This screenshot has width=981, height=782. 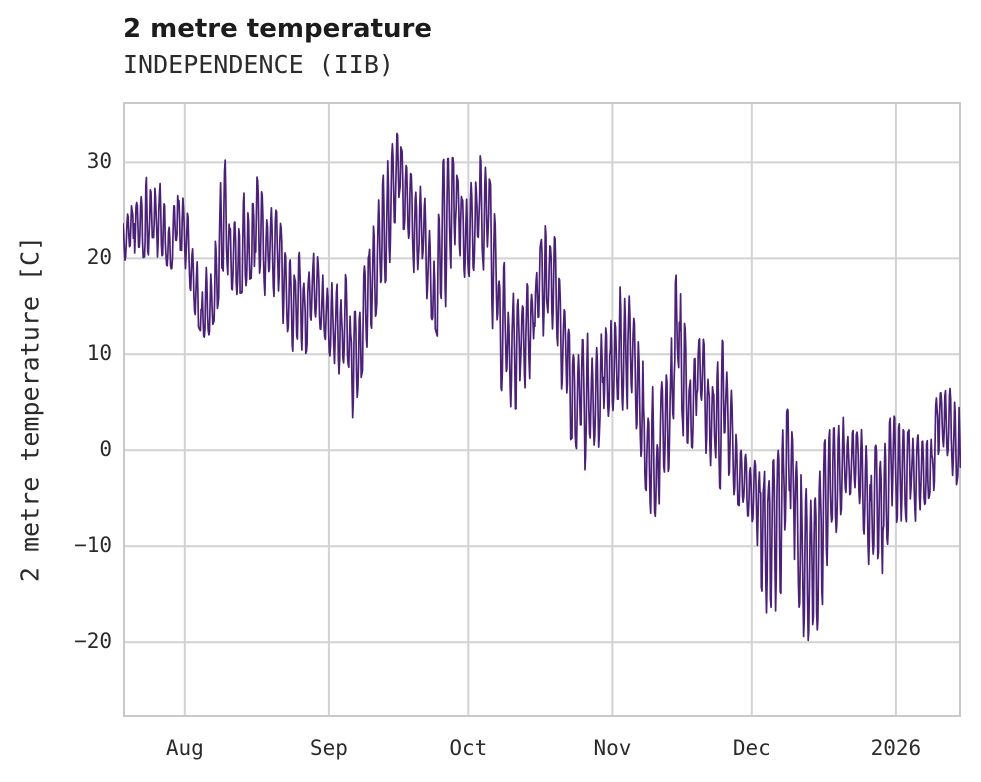 What do you see at coordinates (99, 257) in the screenshot?
I see `y-tick-label: 20` at bounding box center [99, 257].